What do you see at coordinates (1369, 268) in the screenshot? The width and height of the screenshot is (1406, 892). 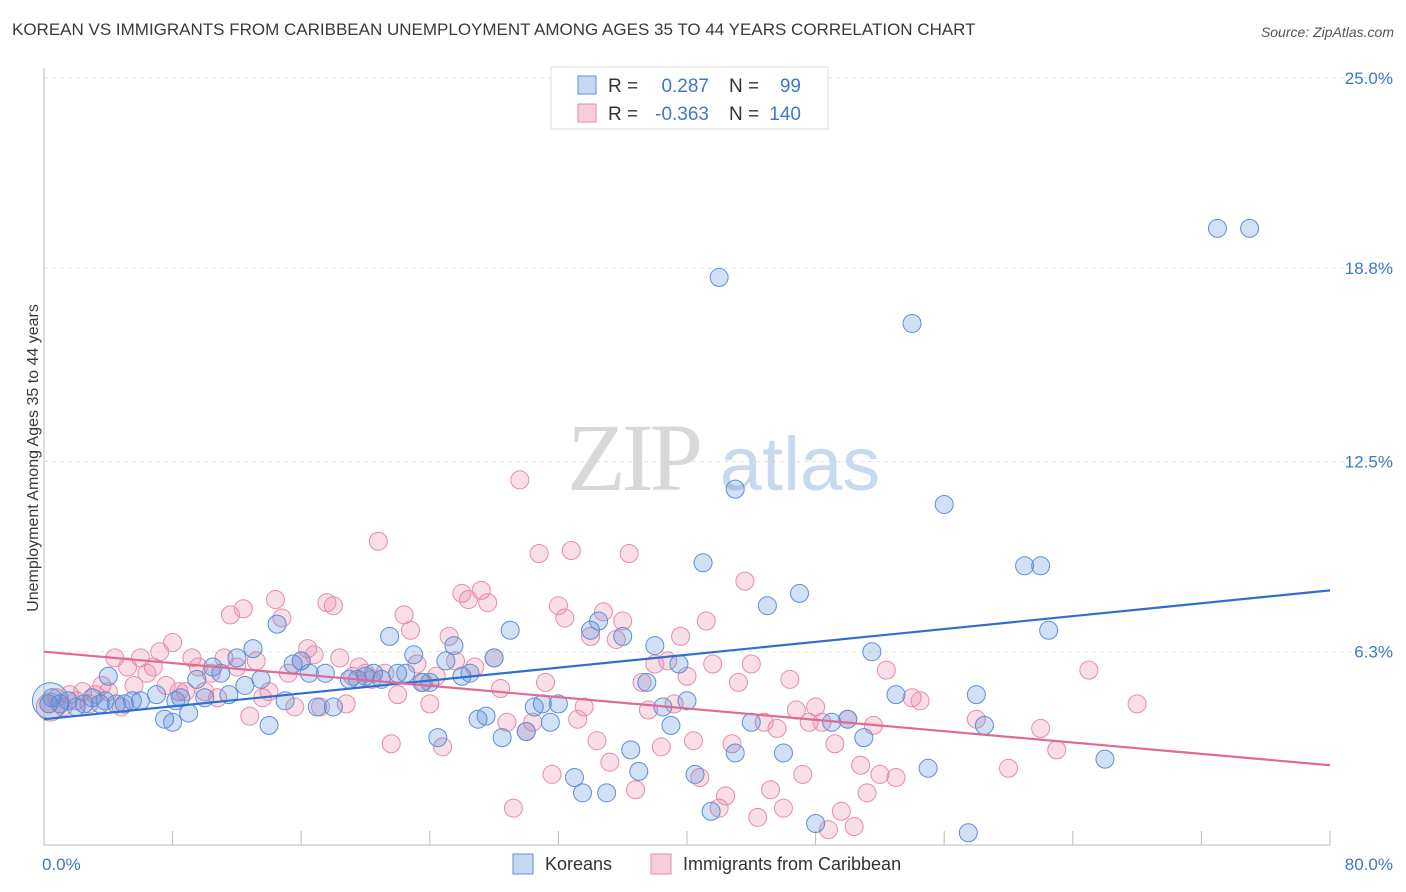 I see `y-tick-label: 18.8%` at bounding box center [1369, 268].